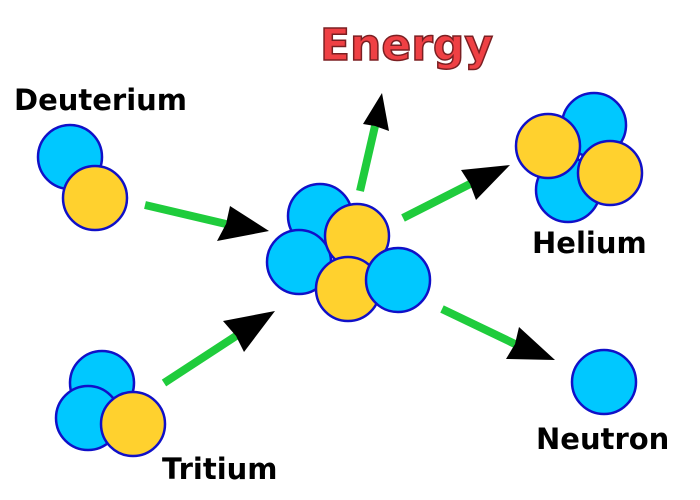  Describe the element at coordinates (548, 146) in the screenshot. I see `helium-proton-left` at that location.